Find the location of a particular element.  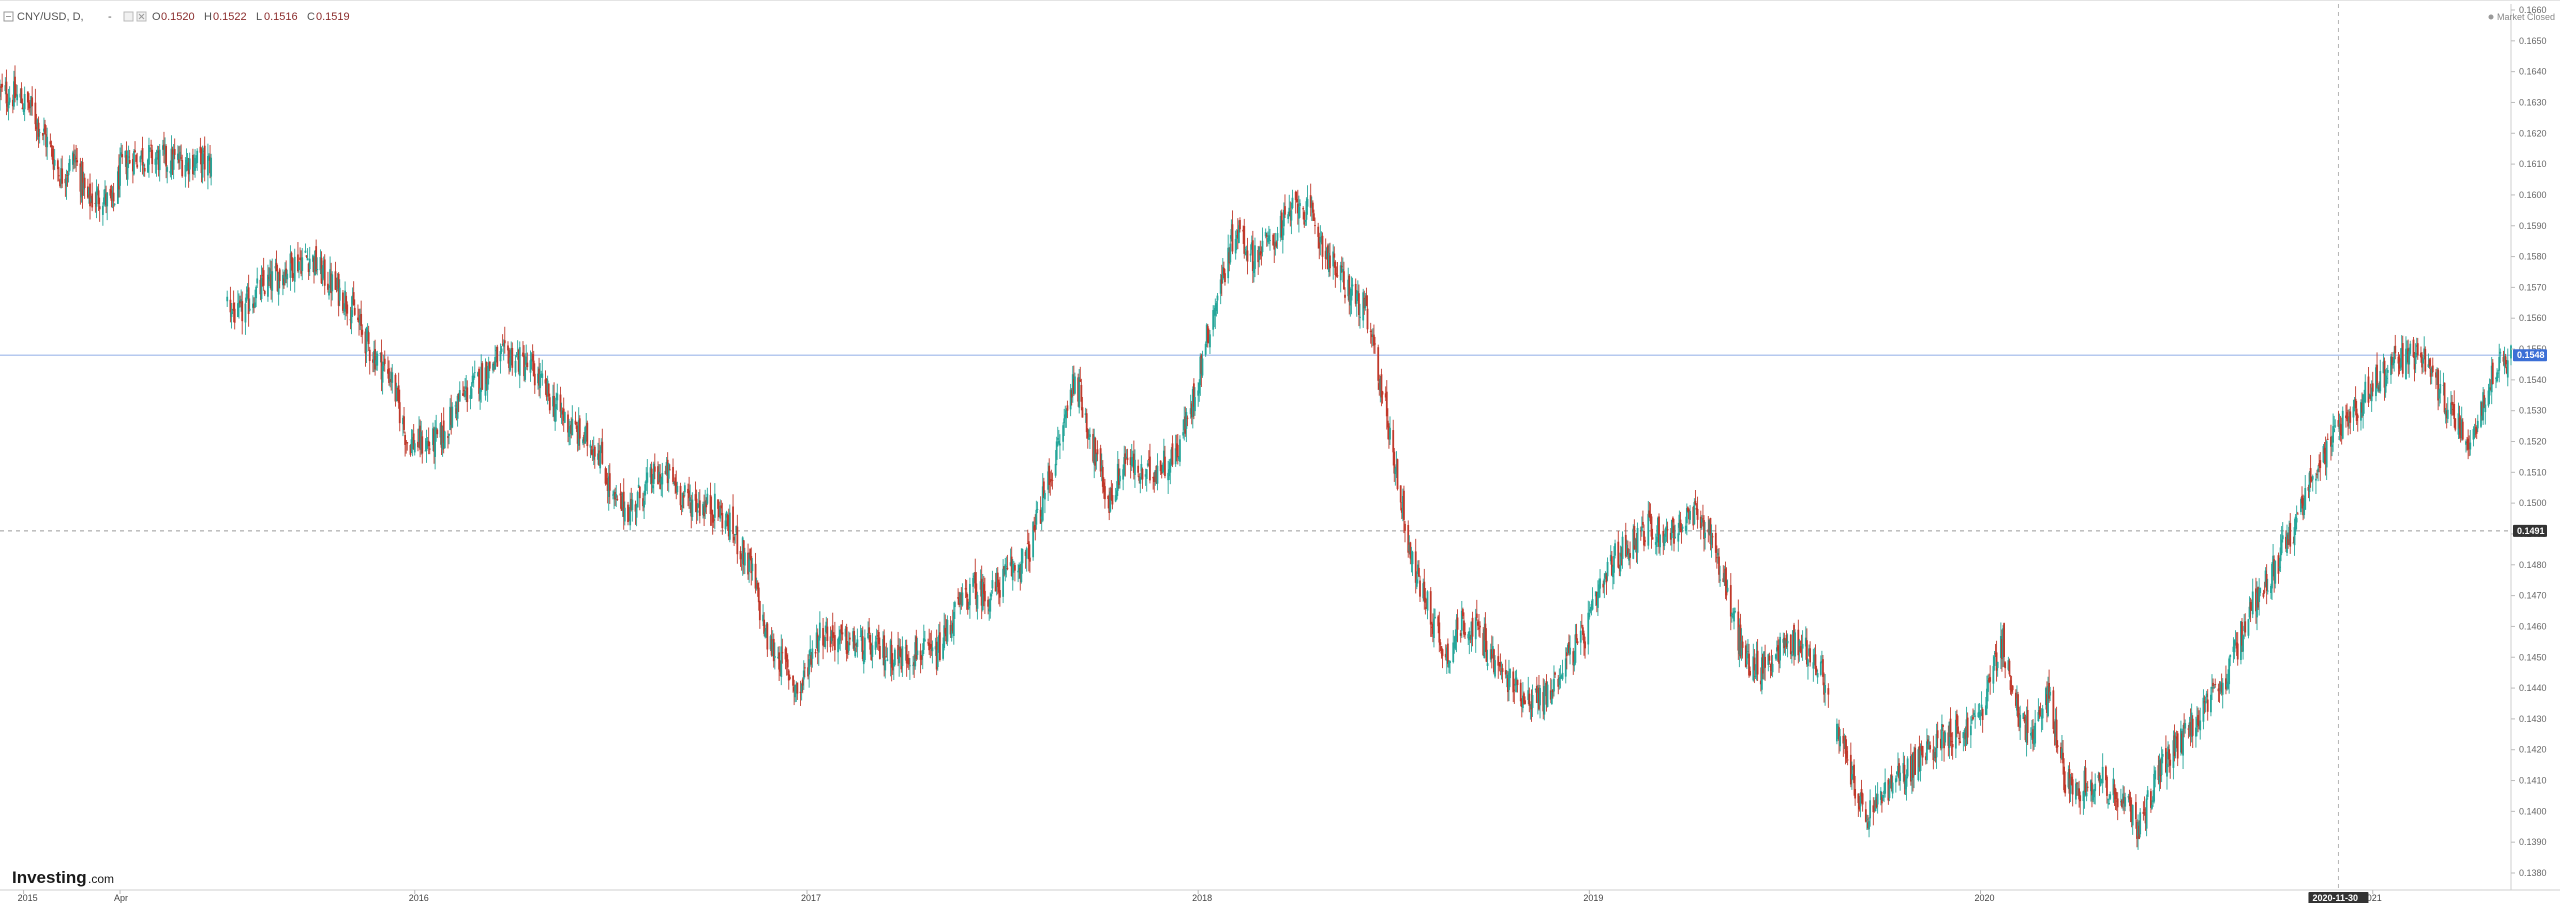

x-tick-label: 2017 is located at coordinates (811, 898).